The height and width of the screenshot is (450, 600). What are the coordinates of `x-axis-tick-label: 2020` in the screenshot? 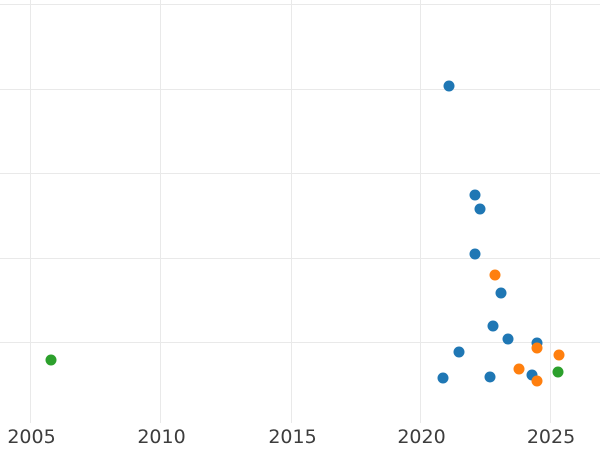 It's located at (421, 437).